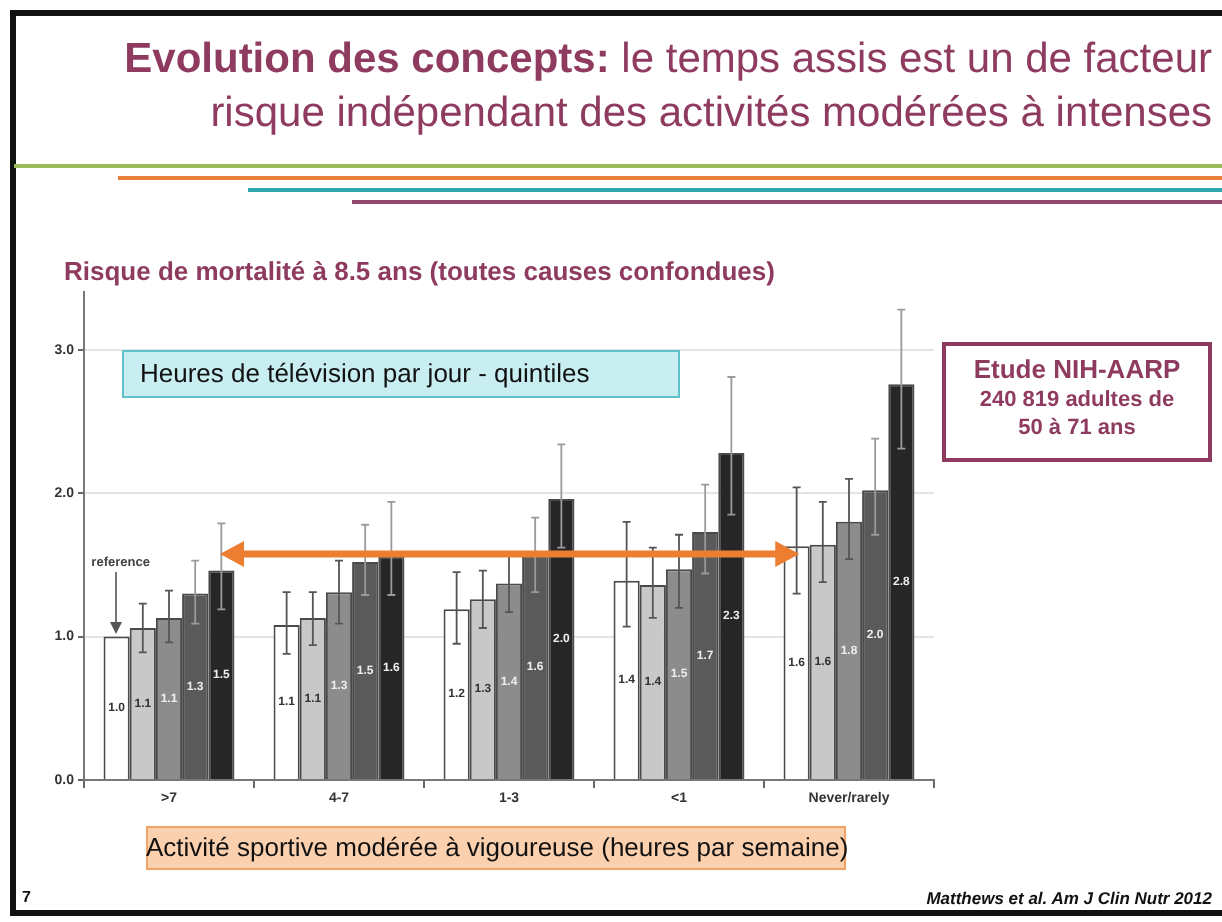 Image resolution: width=1222 pixels, height=922 pixels. Describe the element at coordinates (667, 87) in the screenshot. I see `chart-title: Evolution des concepts: le temps assis est un de facteur risque indépendant des activités modérées à intenses` at that location.